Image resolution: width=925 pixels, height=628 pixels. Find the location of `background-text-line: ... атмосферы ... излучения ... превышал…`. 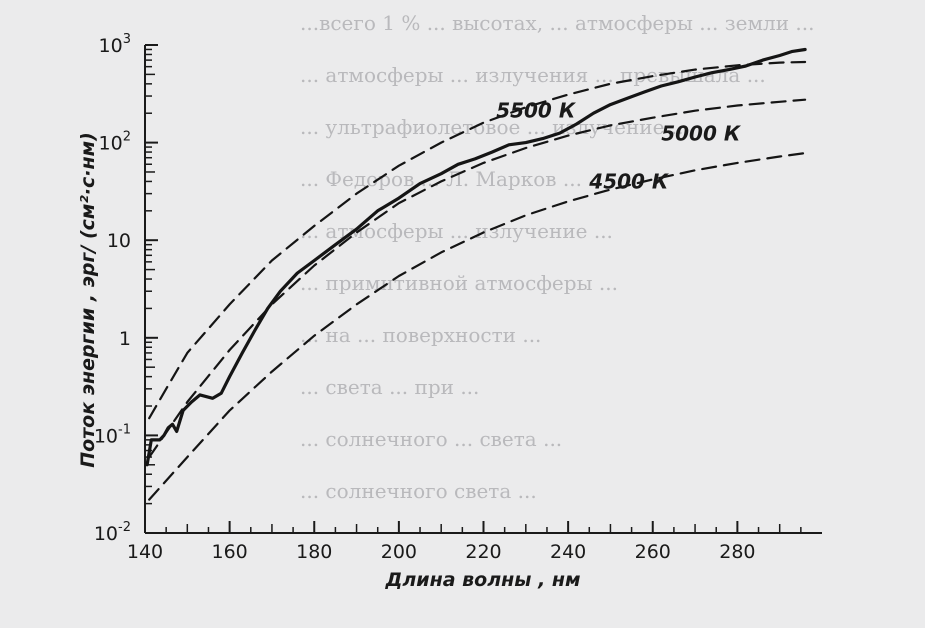

background-text-line: ... атмосферы ... излучения ... превышал… is located at coordinates (533, 75).